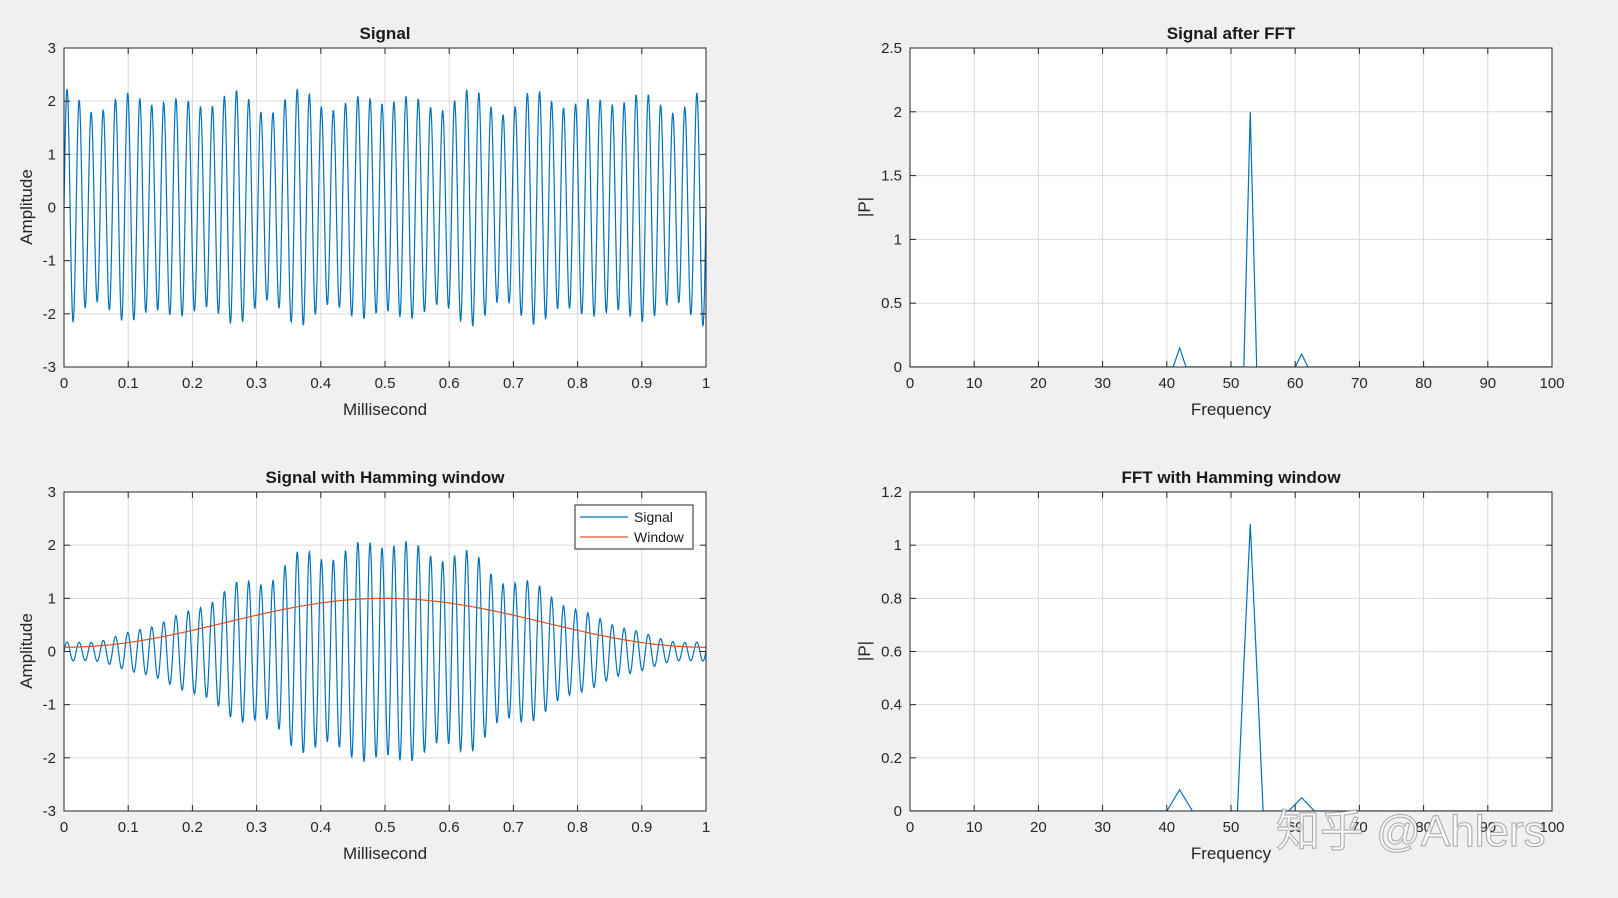 Image resolution: width=1618 pixels, height=898 pixels. Describe the element at coordinates (653, 517) in the screenshot. I see `legend-signal-label: Signal` at that location.